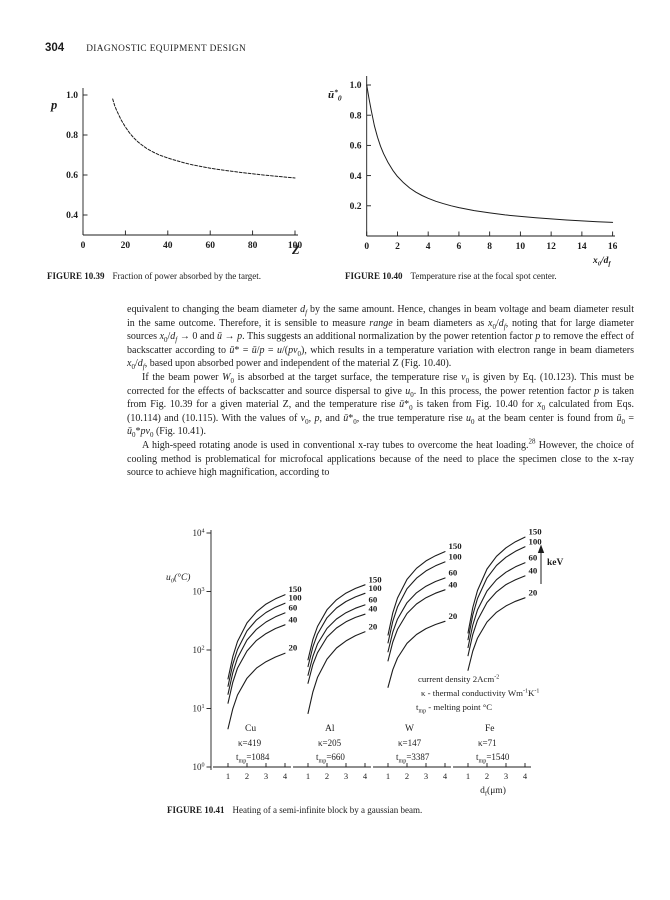  I want to click on y-tick-label: 10¹, so click(198, 709).